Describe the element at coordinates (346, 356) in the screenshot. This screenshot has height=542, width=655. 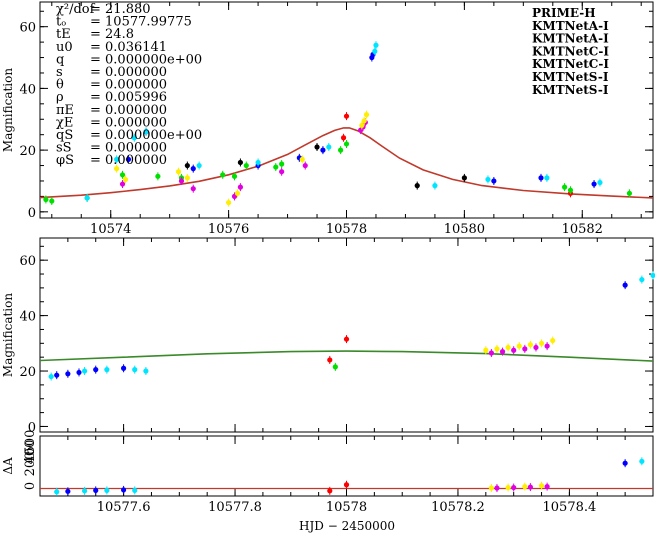
I see `model-curve-zoom` at that location.